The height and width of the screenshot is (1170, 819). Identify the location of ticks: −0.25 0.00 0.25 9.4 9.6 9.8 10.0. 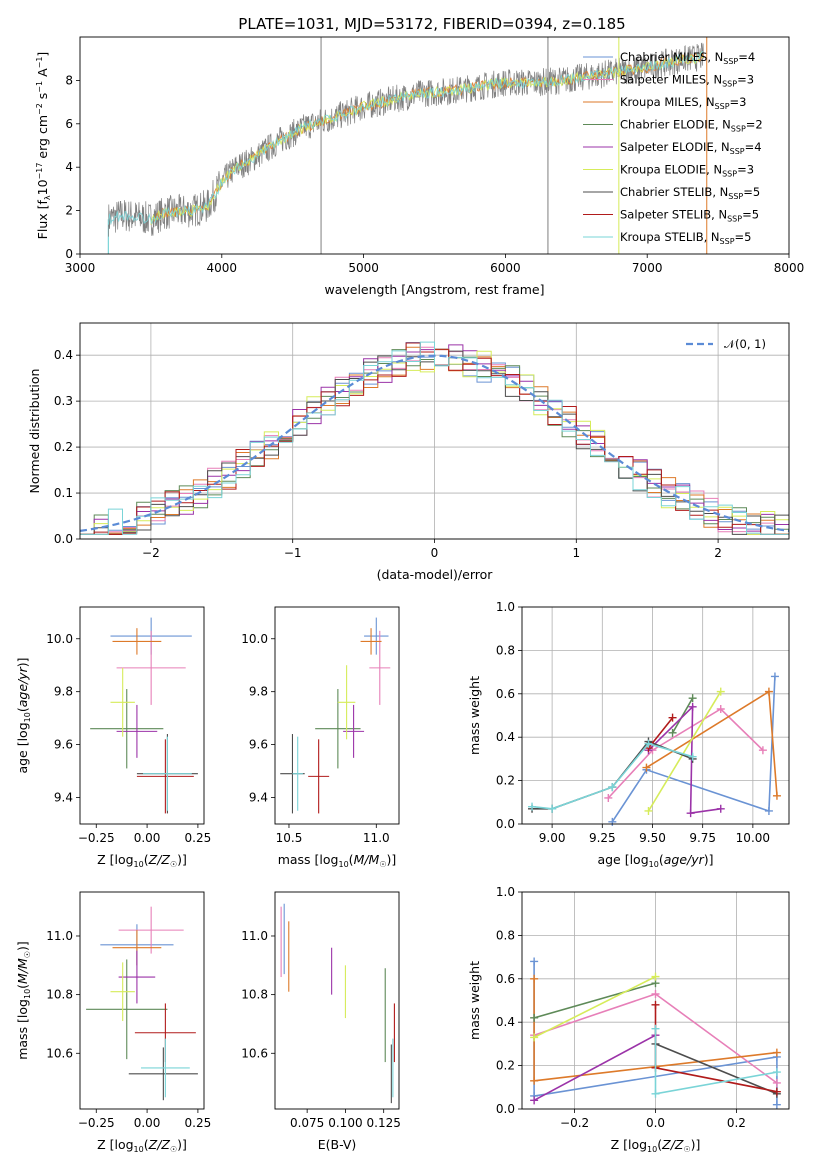
(128, 738).